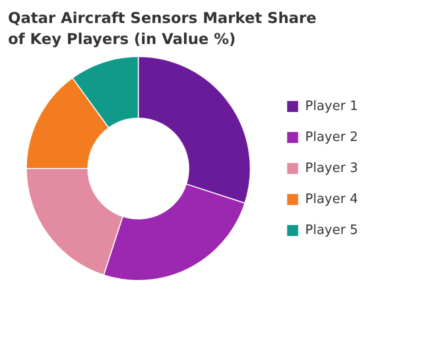 Image resolution: width=437 pixels, height=343 pixels. What do you see at coordinates (331, 230) in the screenshot?
I see `legend-label: Player 5` at bounding box center [331, 230].